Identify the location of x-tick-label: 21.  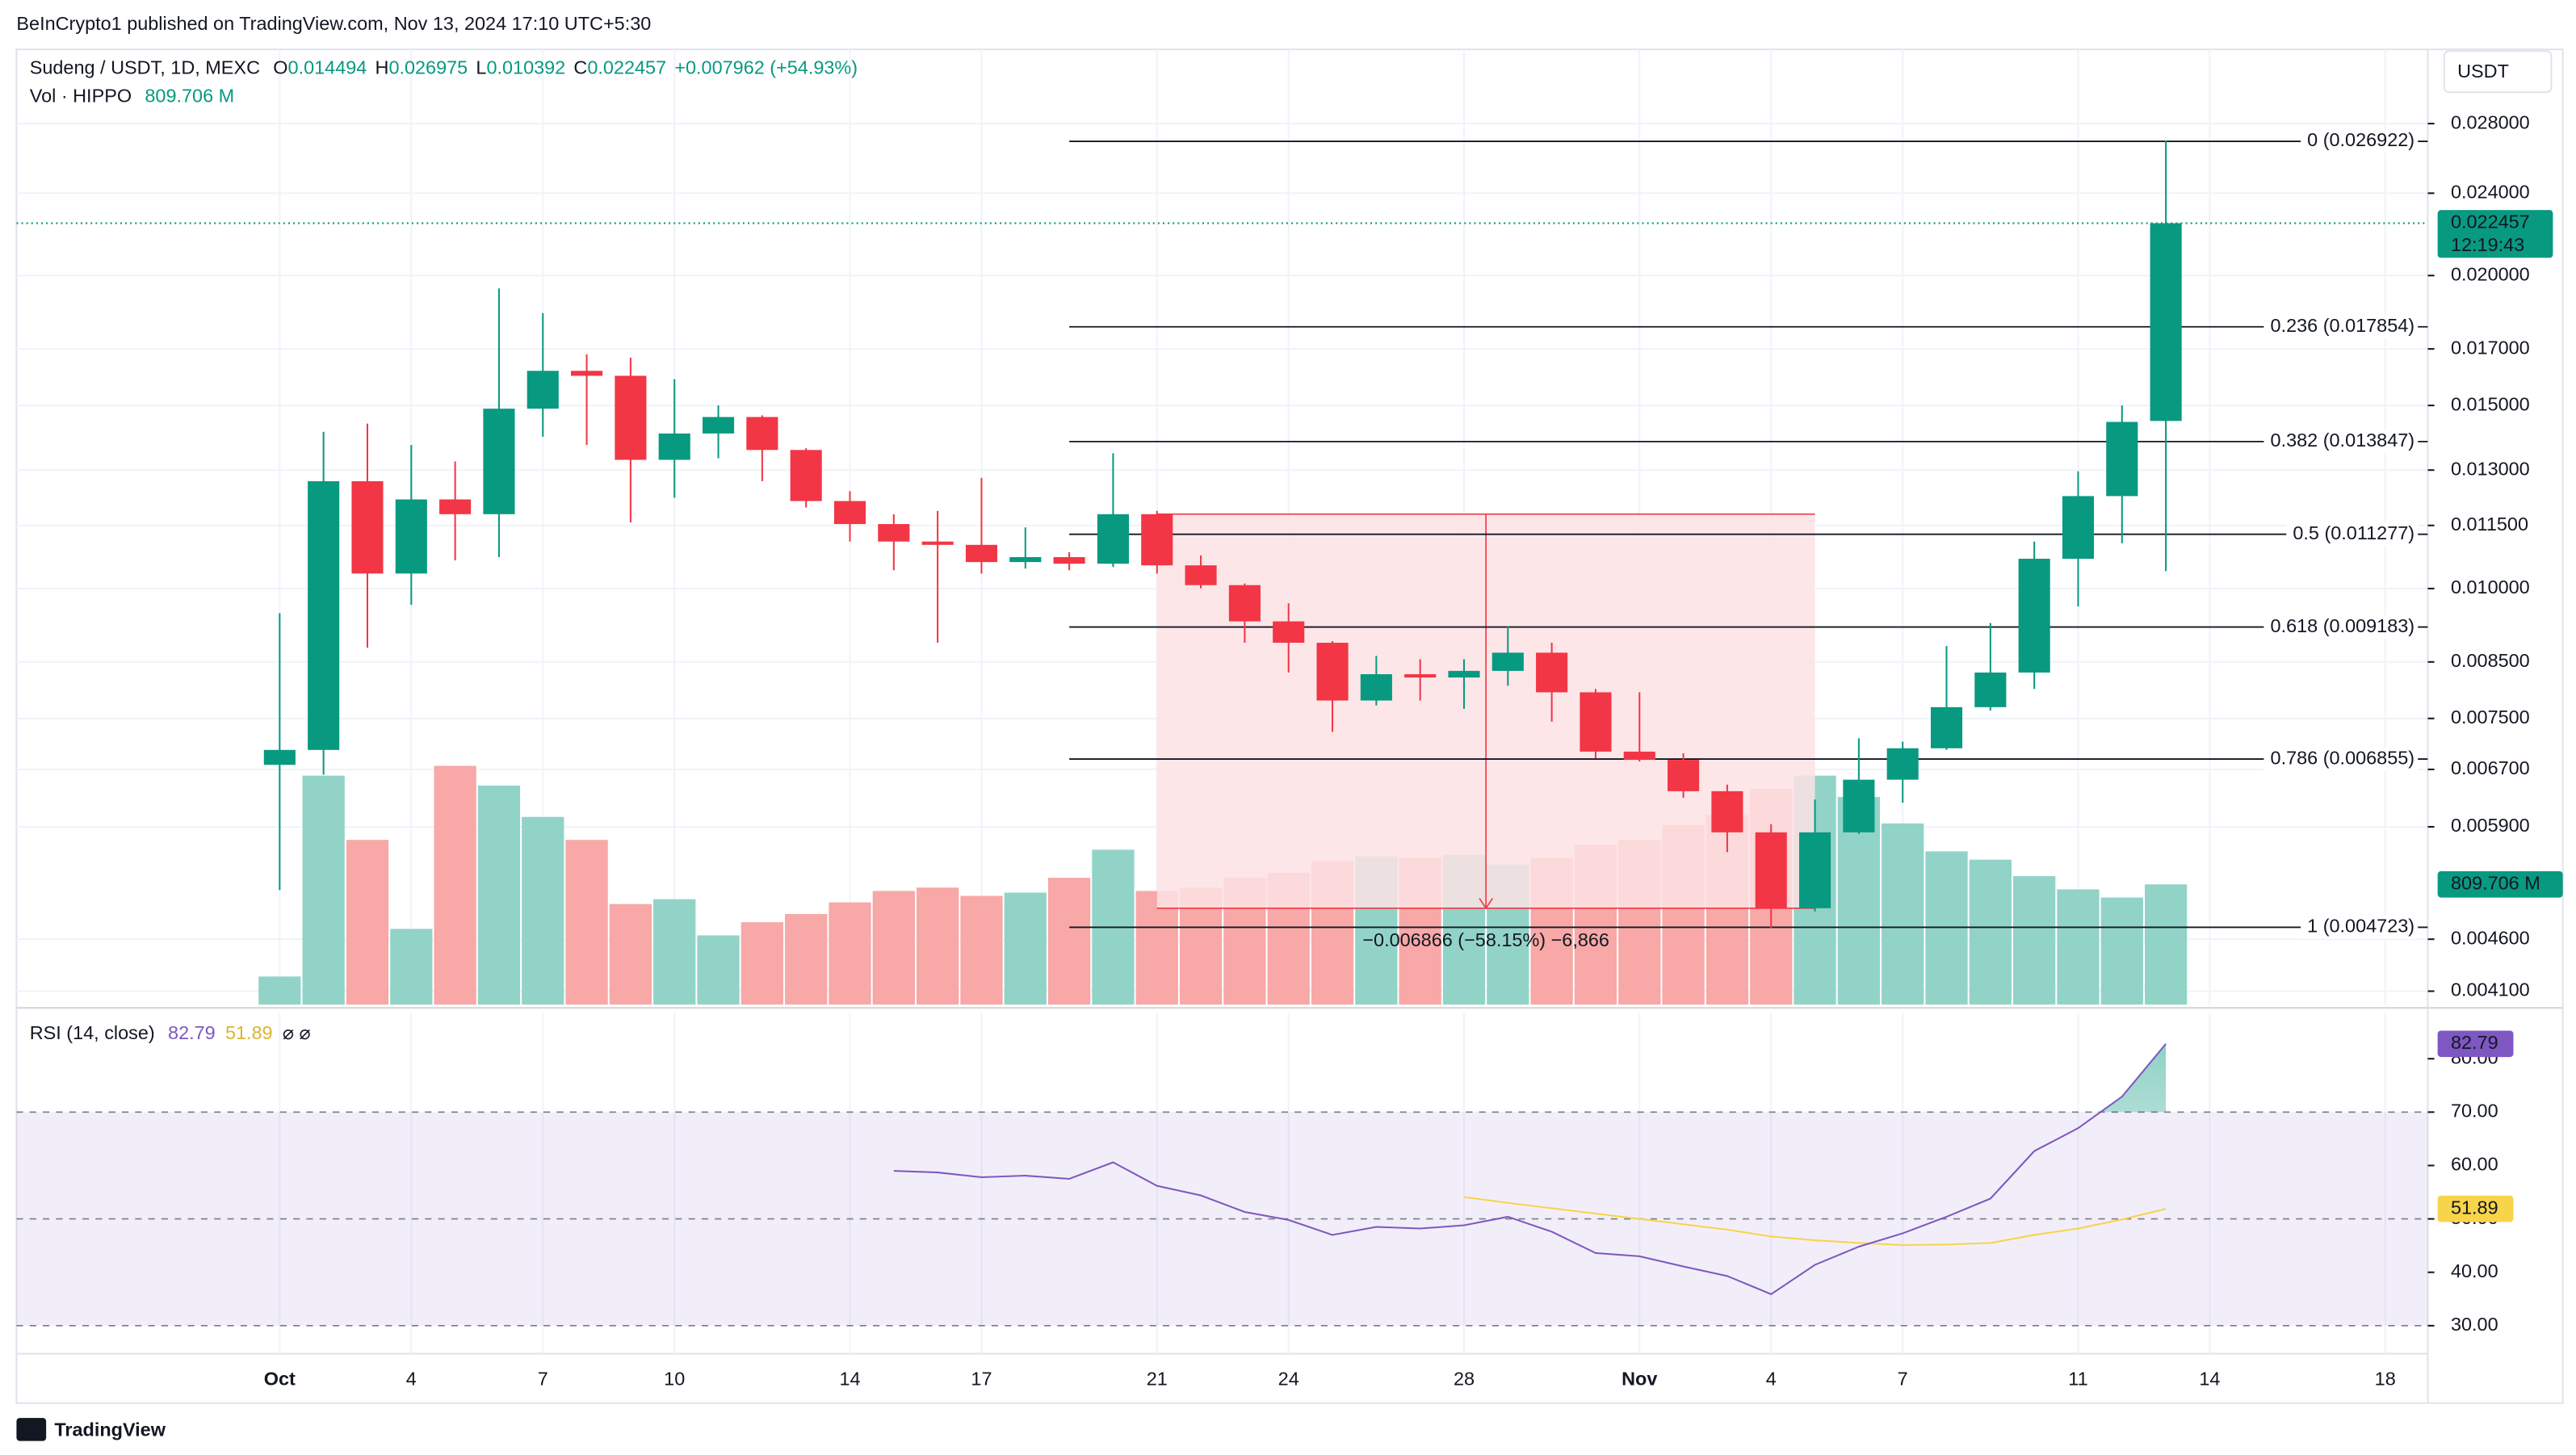
(1157, 1378).